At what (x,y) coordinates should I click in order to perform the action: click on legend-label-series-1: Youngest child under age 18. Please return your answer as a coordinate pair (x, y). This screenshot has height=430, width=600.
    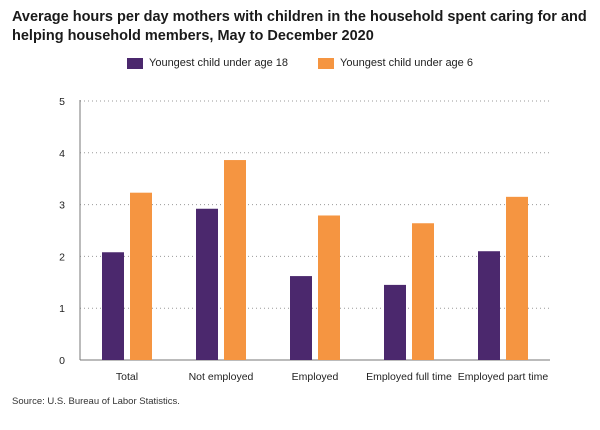
    Looking at the image, I should click on (219, 63).